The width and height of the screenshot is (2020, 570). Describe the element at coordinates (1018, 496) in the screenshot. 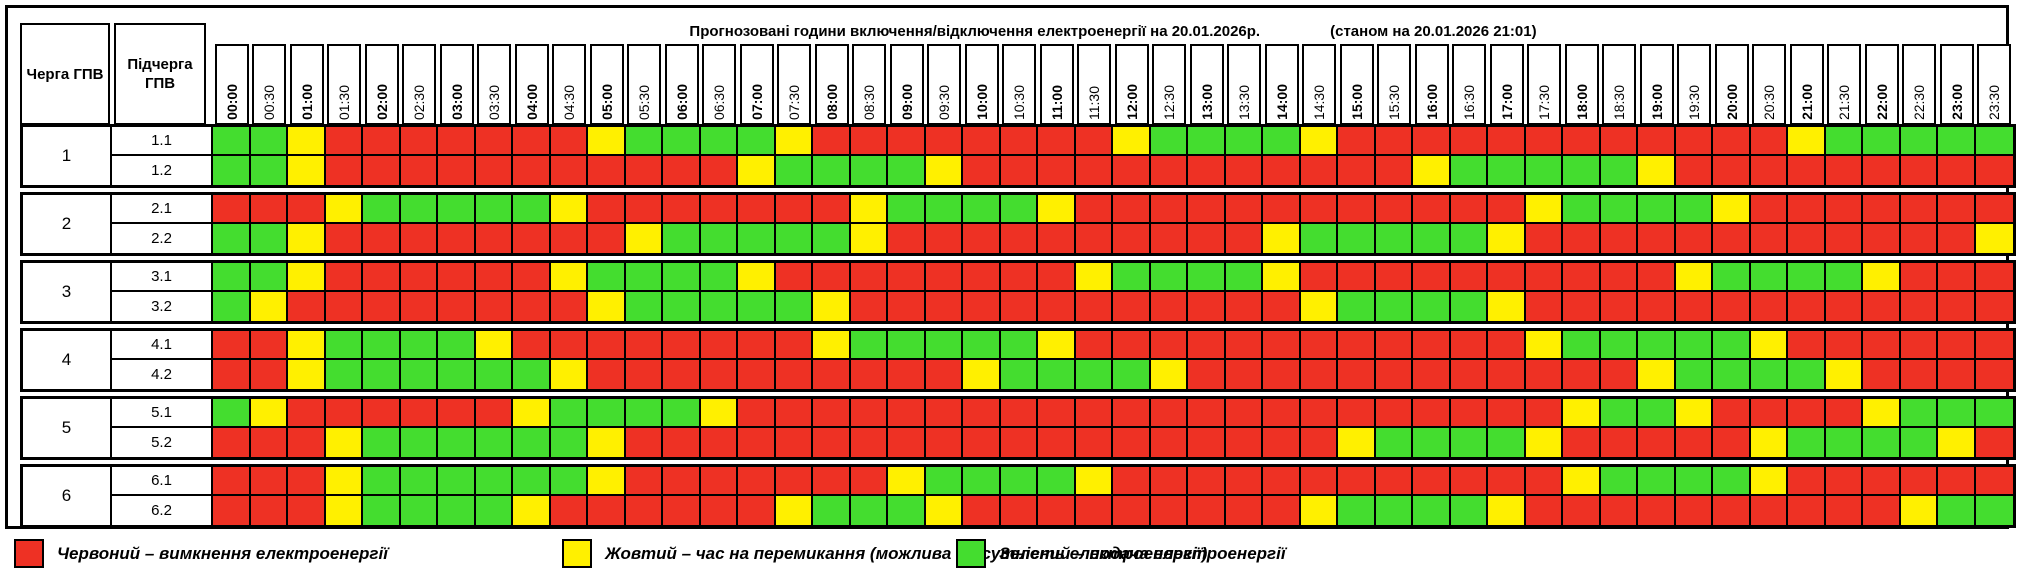

I see `group-box: 6 6.1 6.2` at that location.